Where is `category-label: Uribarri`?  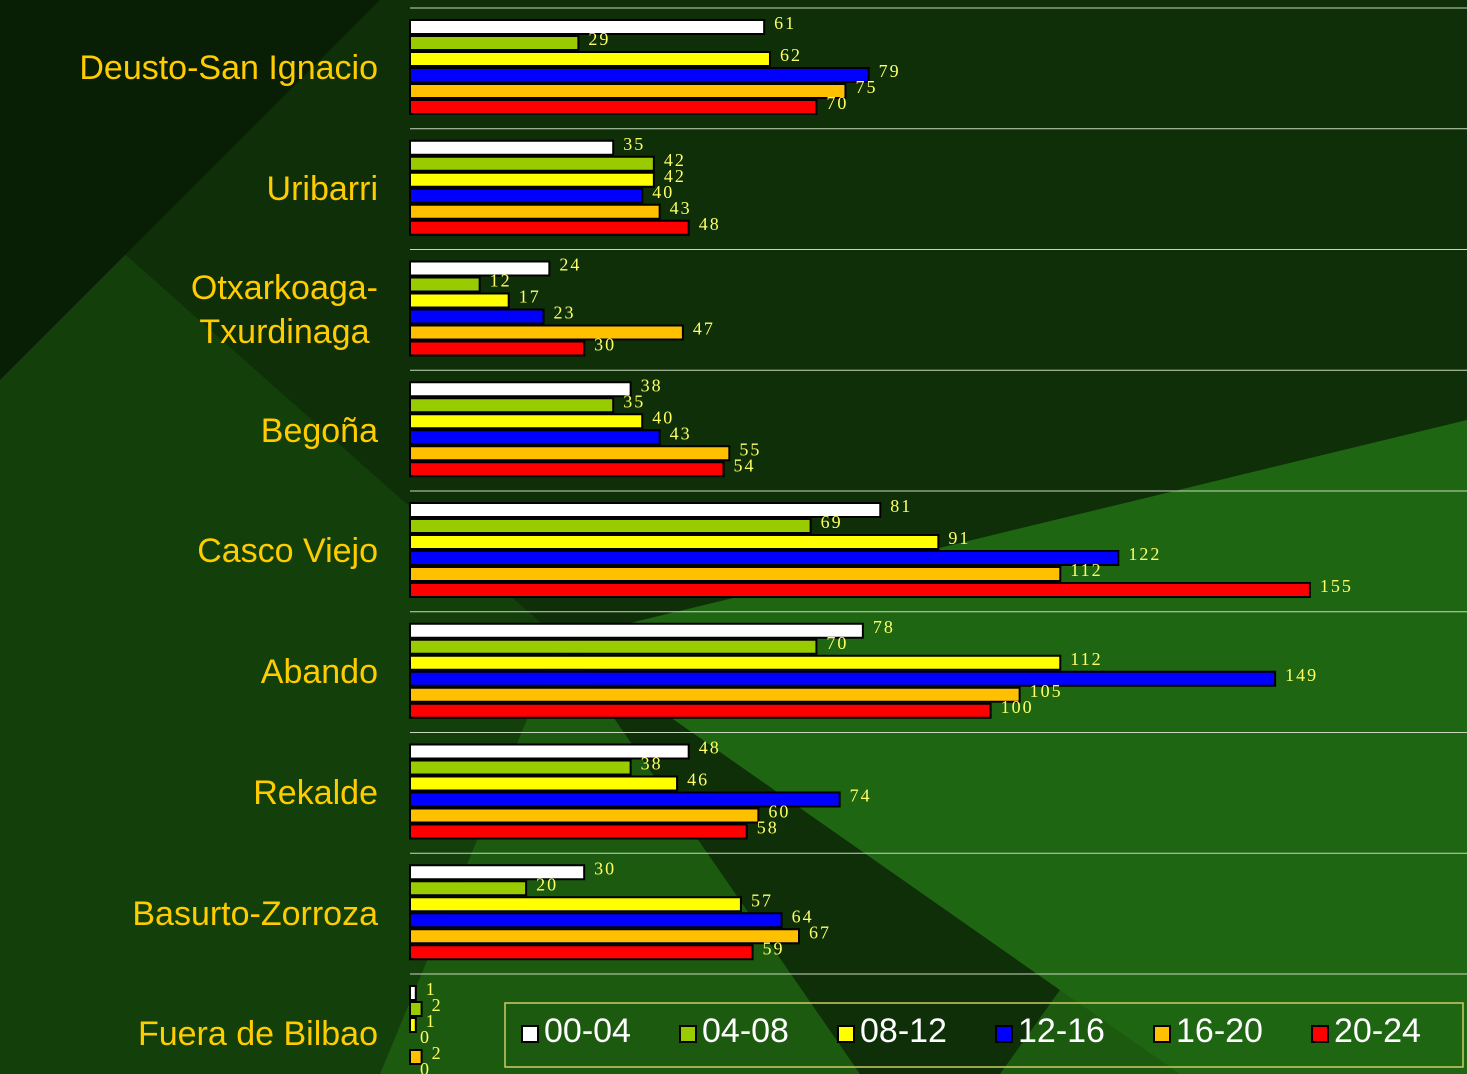 category-label: Uribarri is located at coordinates (322, 189).